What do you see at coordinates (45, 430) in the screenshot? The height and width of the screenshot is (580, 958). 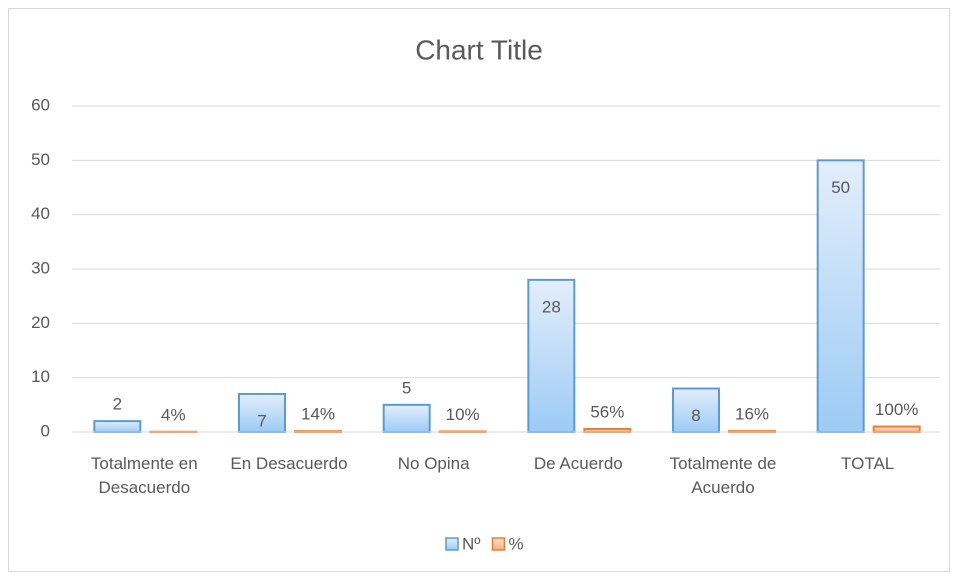 I see `y-tick-label: 0` at bounding box center [45, 430].